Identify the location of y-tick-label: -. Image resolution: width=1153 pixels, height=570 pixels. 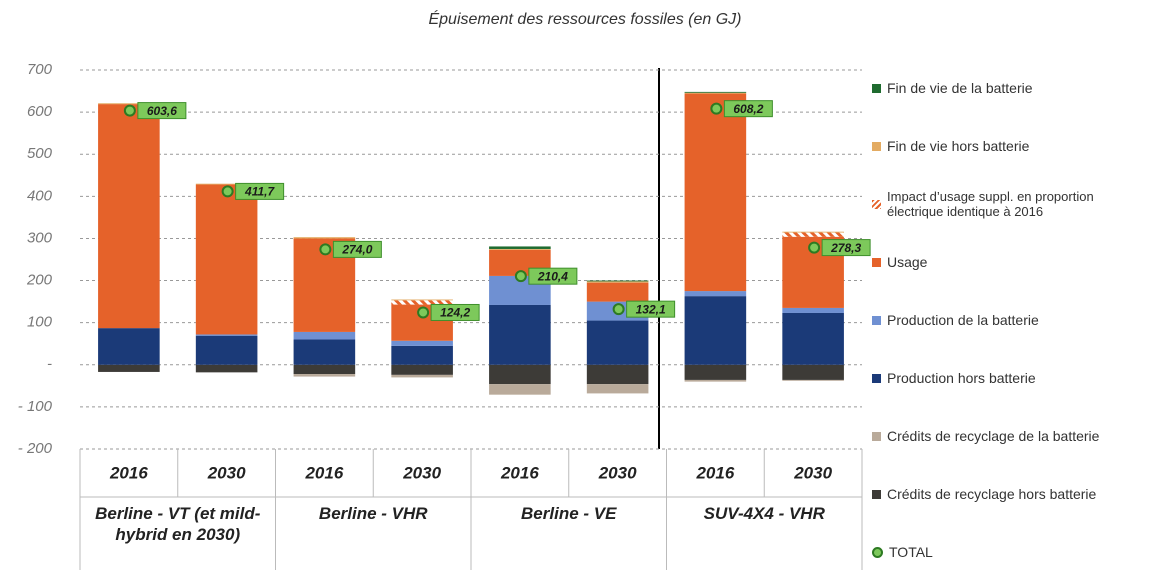
(49, 364).